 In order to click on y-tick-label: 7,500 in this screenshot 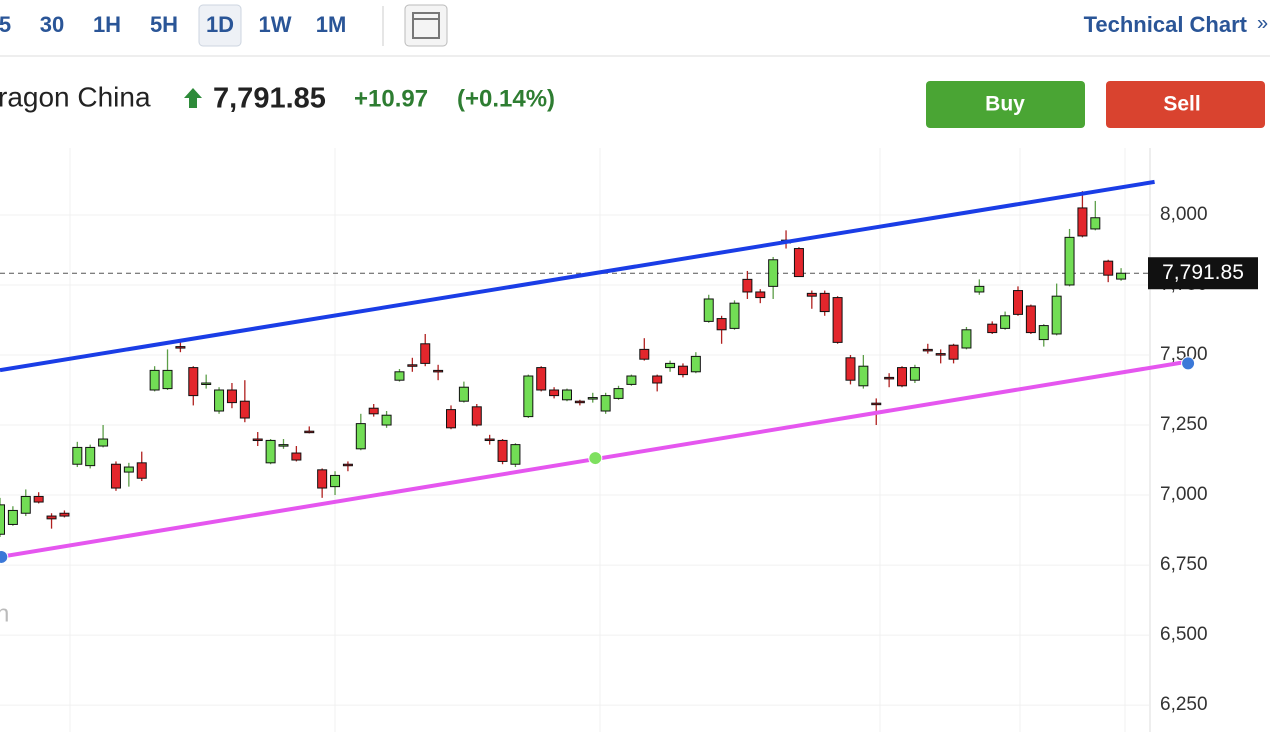, I will do `click(1184, 354)`.